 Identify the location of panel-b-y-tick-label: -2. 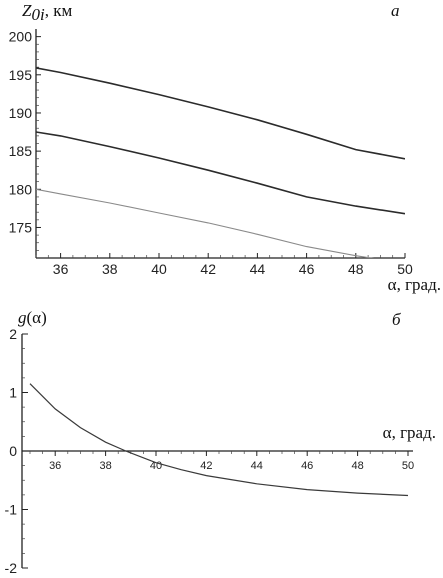
(11, 568).